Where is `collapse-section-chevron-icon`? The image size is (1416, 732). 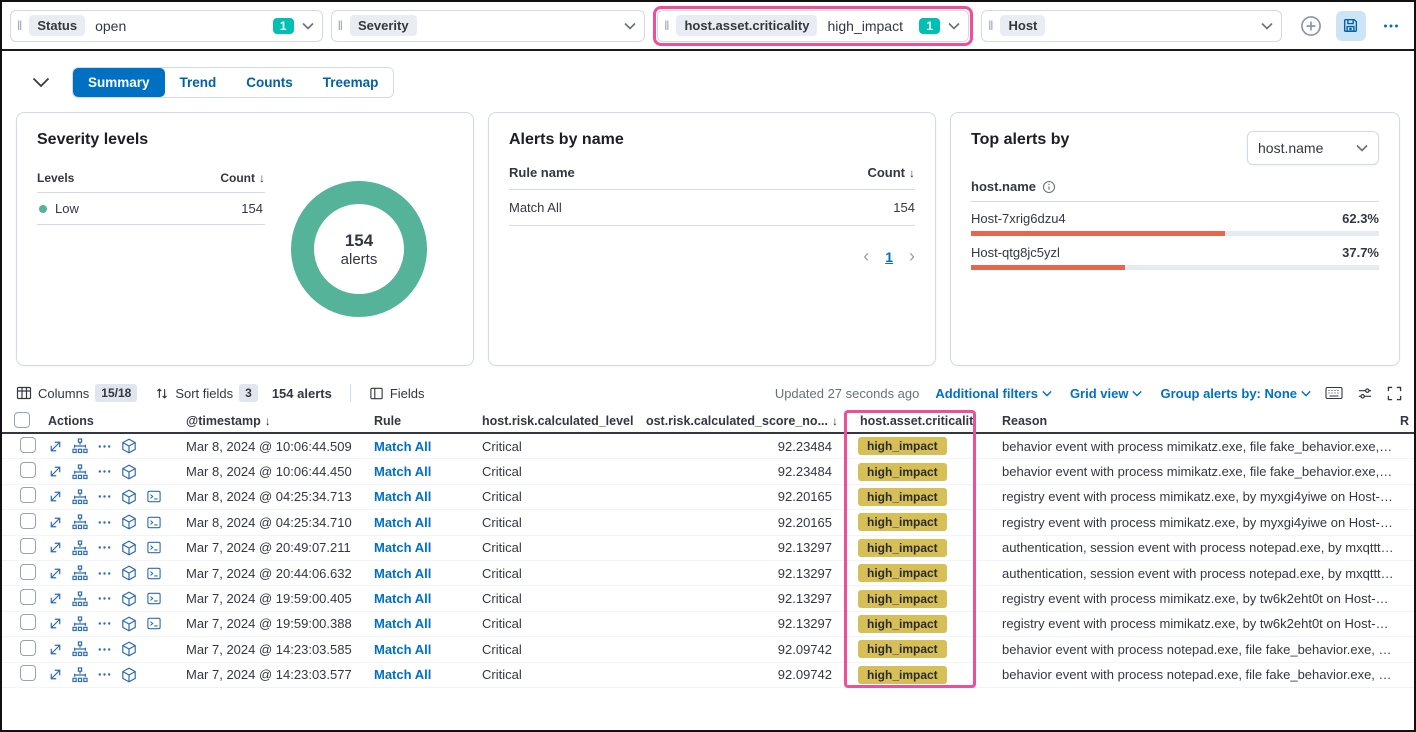
collapse-section-chevron-icon is located at coordinates (41, 82).